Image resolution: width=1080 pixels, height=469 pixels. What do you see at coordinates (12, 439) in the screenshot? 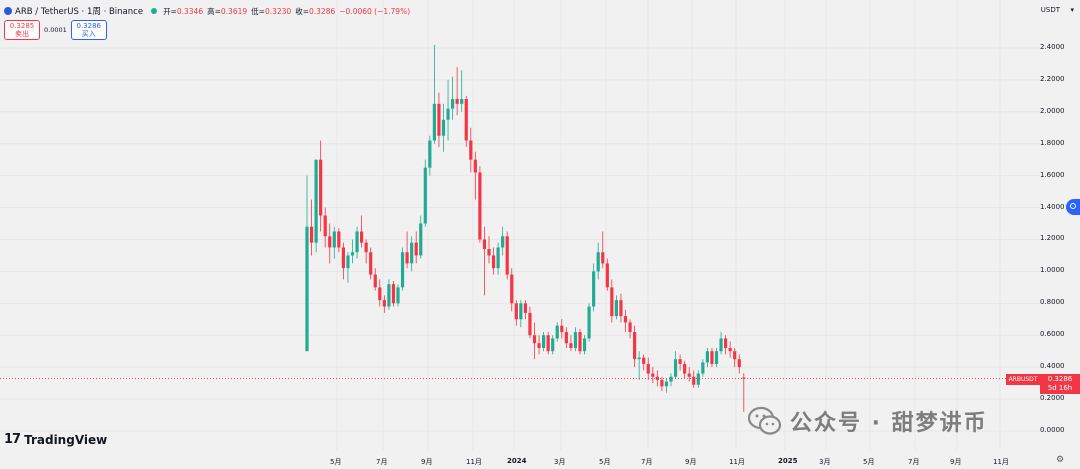
I see `tradingview-mark-icon: 17` at bounding box center [12, 439].